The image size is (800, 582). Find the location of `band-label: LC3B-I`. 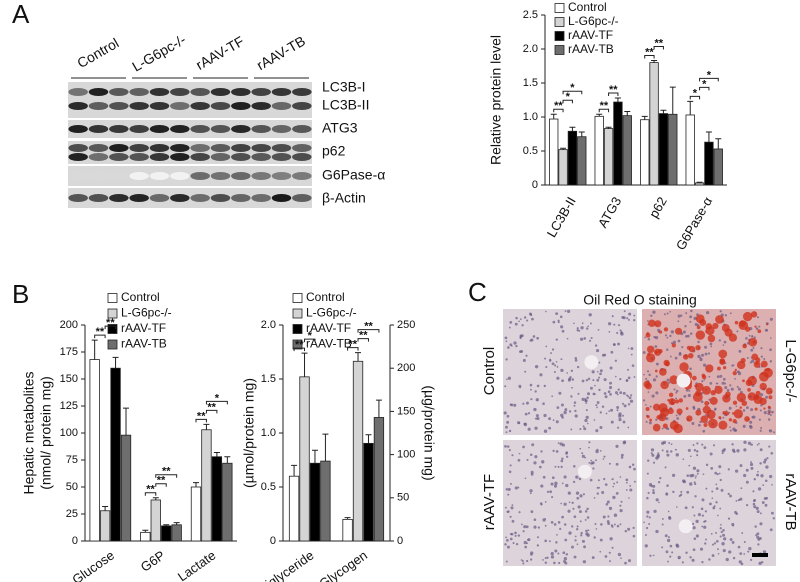

band-label: LC3B-I is located at coordinates (344, 87).